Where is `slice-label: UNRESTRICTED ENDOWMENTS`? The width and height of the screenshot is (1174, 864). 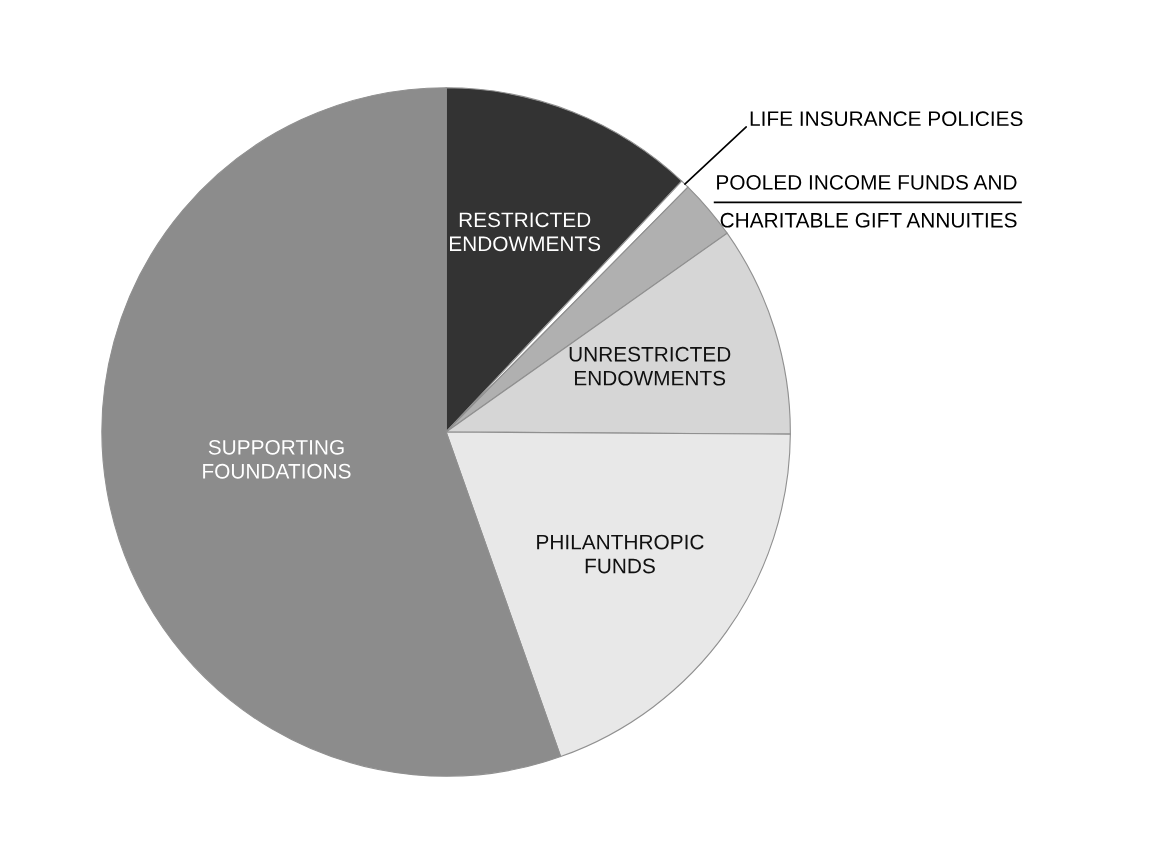
slice-label: UNRESTRICTED ENDOWMENTS is located at coordinates (650, 366).